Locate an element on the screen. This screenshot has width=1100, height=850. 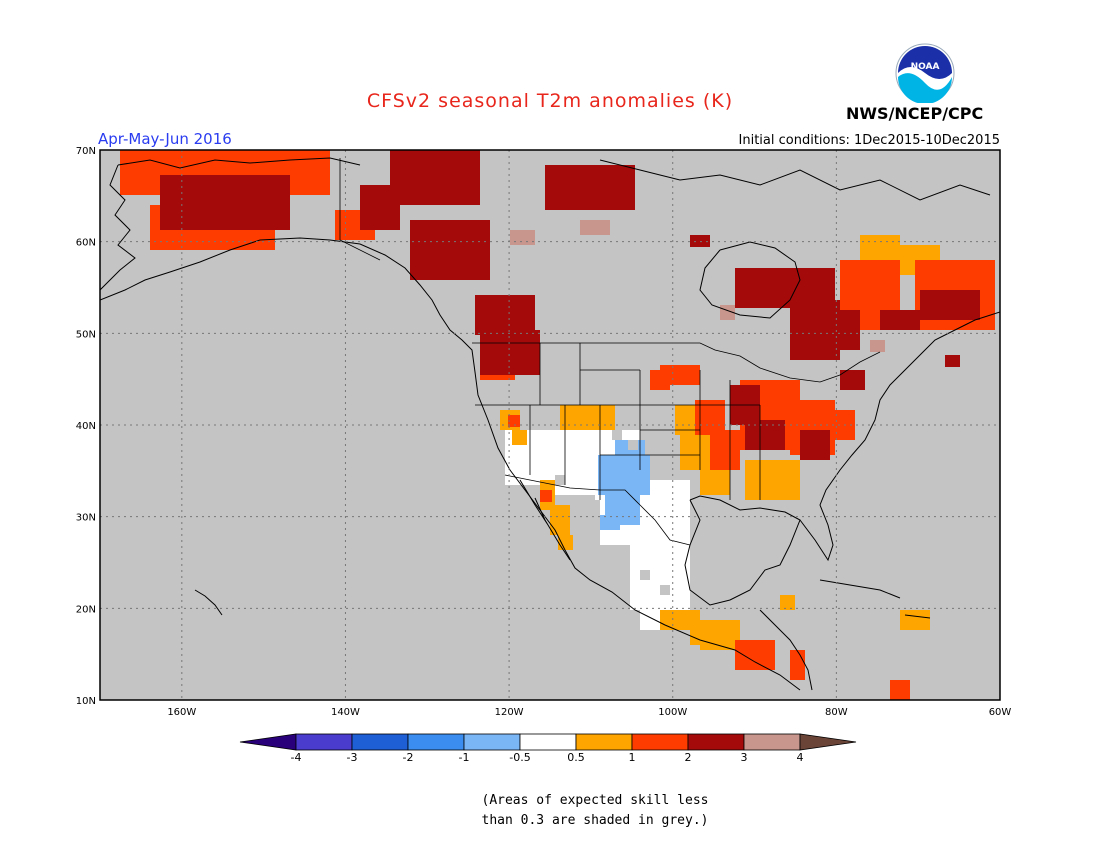
lat-tick-label: 40N is located at coordinates (86, 426).